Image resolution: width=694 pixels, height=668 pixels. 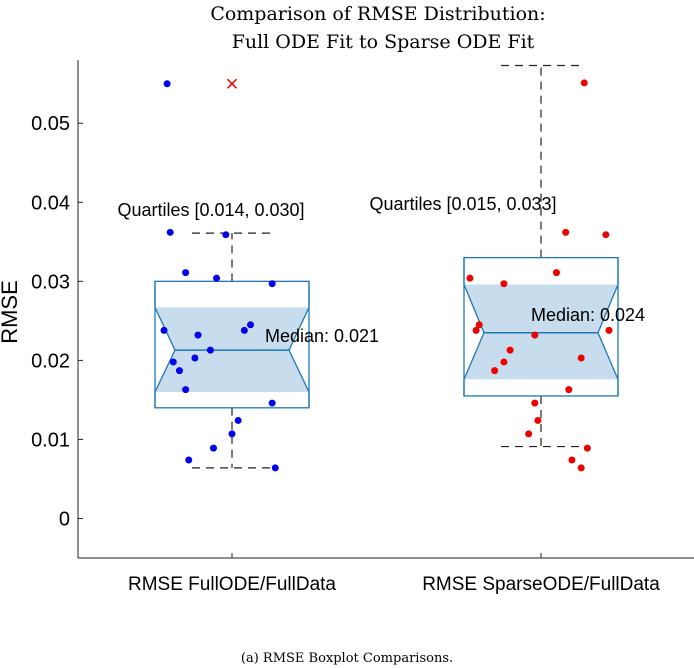 What do you see at coordinates (50, 440) in the screenshot?
I see `y-tick-label: 0.01` at bounding box center [50, 440].